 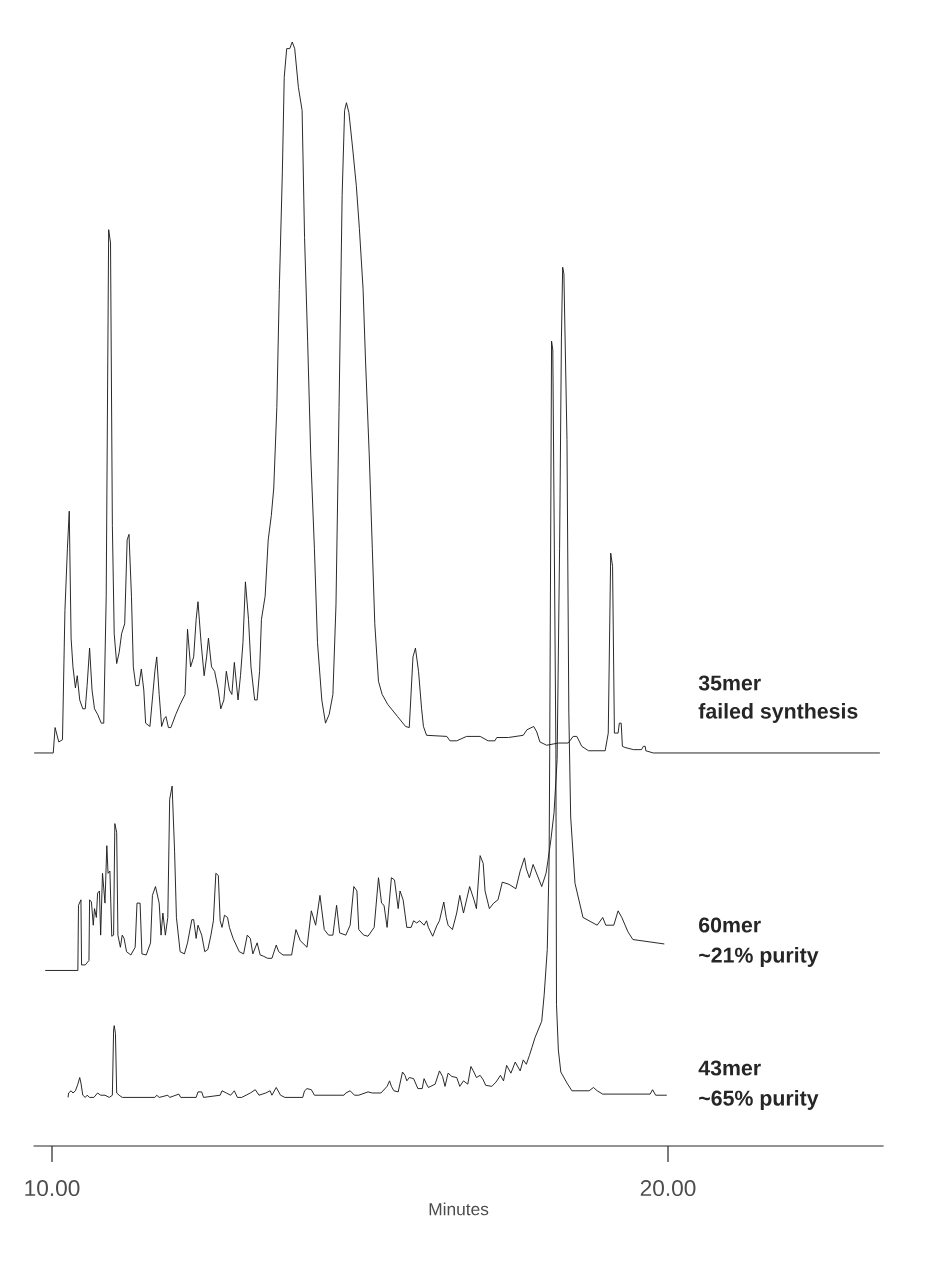 I want to click on annotation: ~21% purity, so click(x=759, y=957).